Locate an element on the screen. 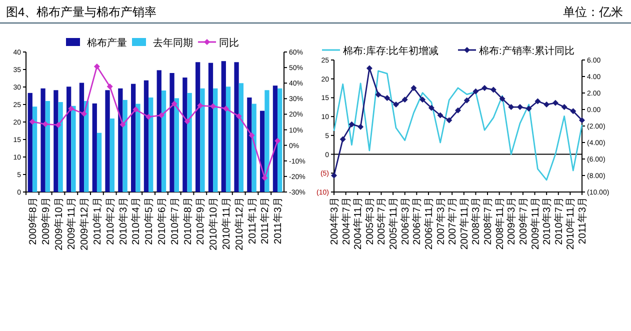 The image size is (631, 331). x-tick-label: 2005年3月 is located at coordinates (370, 221).